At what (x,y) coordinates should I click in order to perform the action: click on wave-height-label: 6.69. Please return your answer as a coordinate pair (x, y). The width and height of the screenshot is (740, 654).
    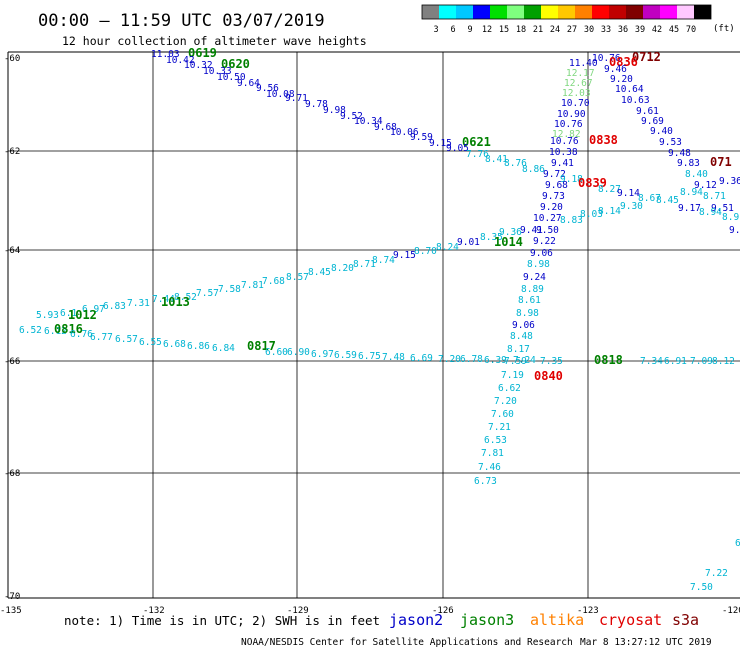
    Looking at the image, I should click on (421, 358).